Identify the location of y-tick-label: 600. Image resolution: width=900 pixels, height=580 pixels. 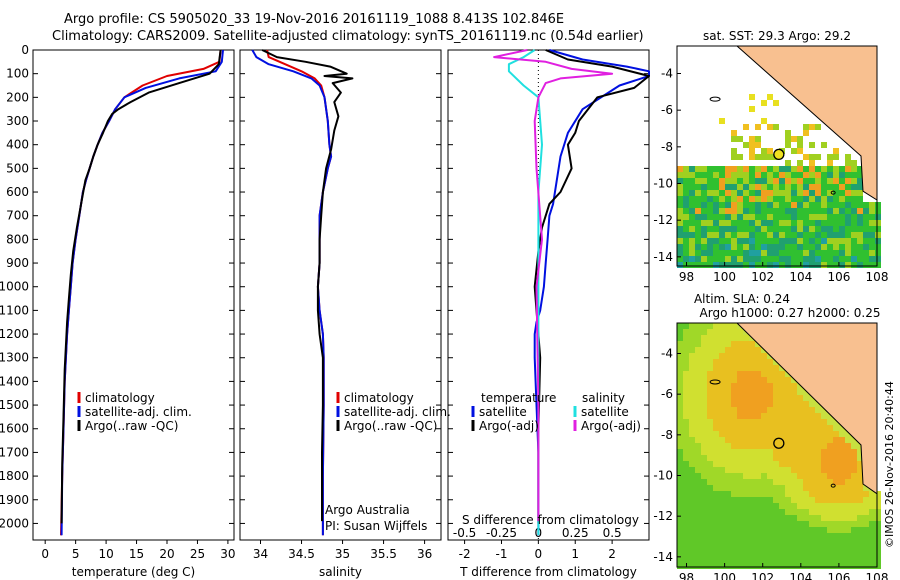
(17, 192).